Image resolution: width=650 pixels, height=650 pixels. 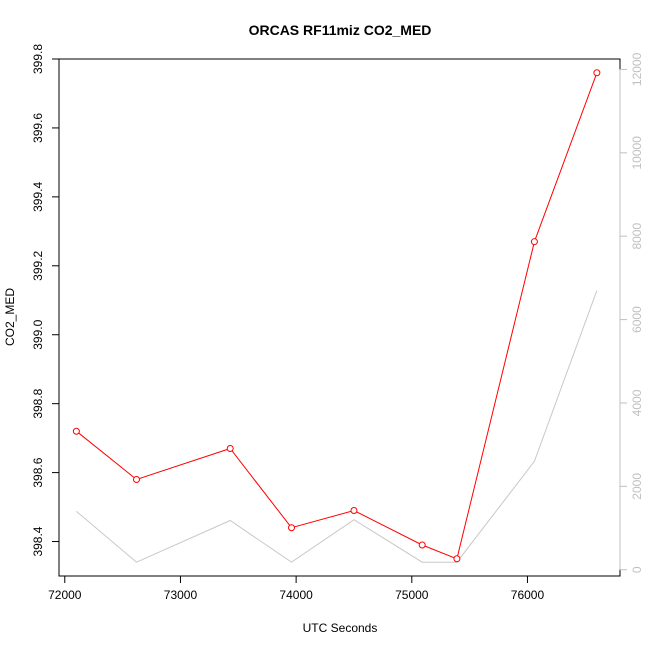 I want to click on chart-title: ORCAS RF11miz CO2_MED, so click(x=340, y=30).